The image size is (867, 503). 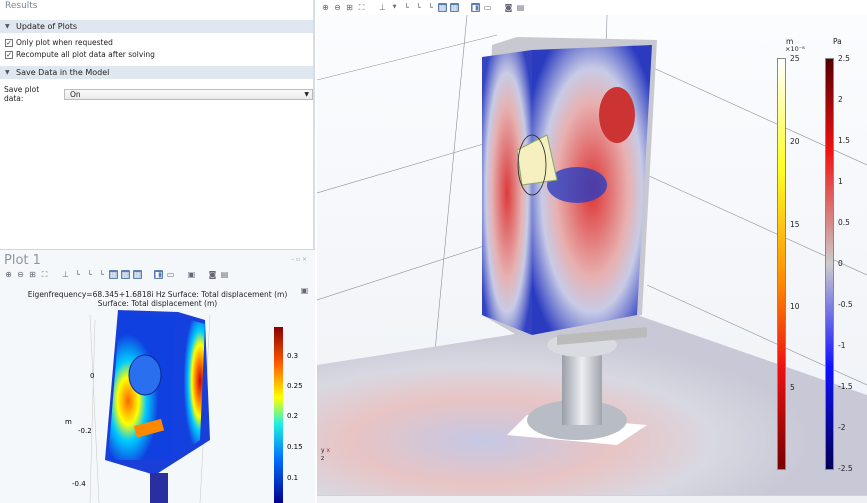 I want to click on lock-camera-icon: ▣, so click(x=191, y=274).